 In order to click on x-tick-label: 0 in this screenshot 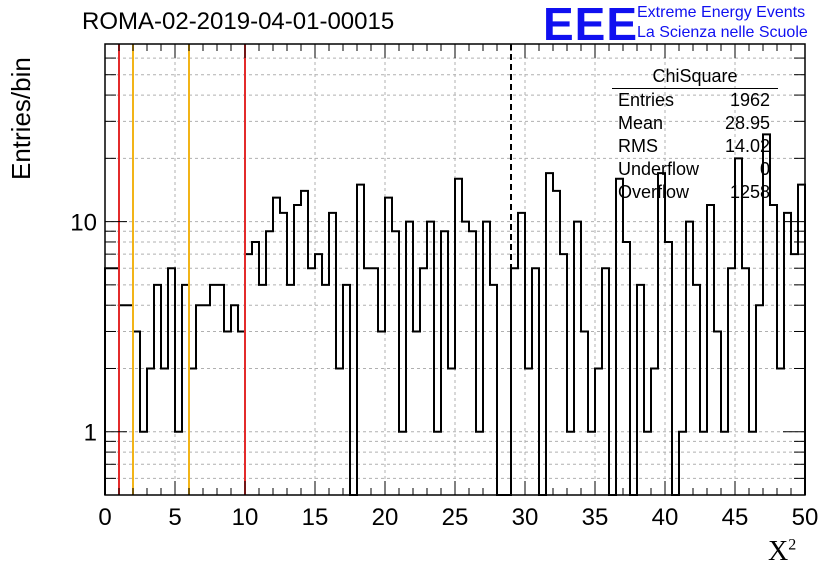, I will do `click(104, 517)`.